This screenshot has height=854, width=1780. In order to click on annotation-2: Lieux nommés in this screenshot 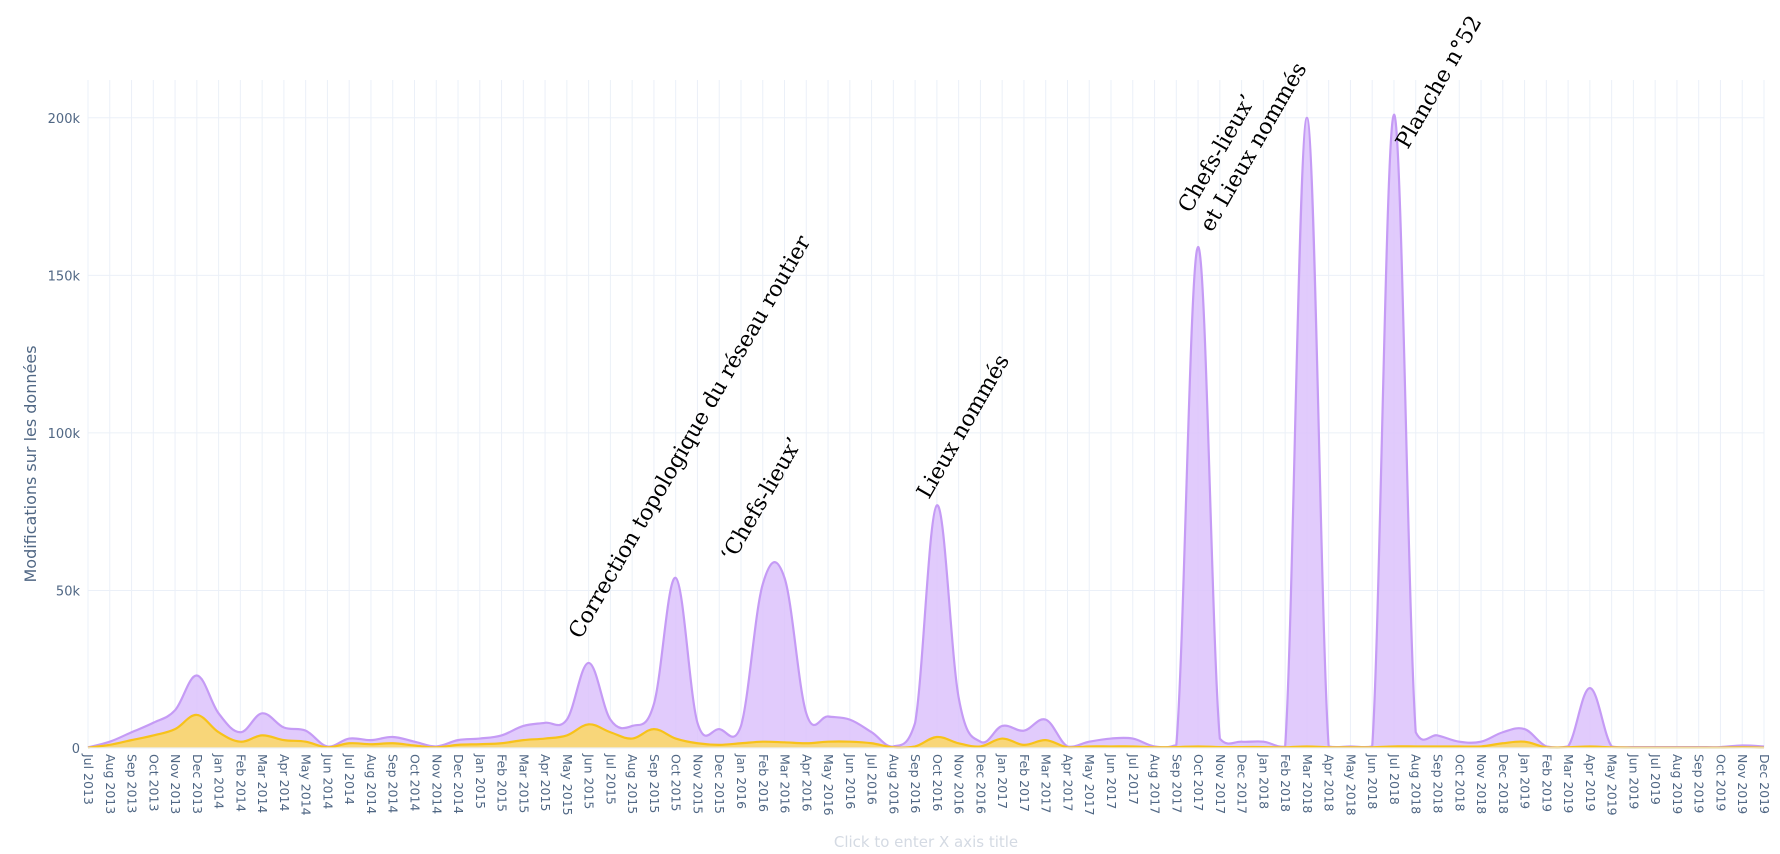, I will do `click(963, 426)`.